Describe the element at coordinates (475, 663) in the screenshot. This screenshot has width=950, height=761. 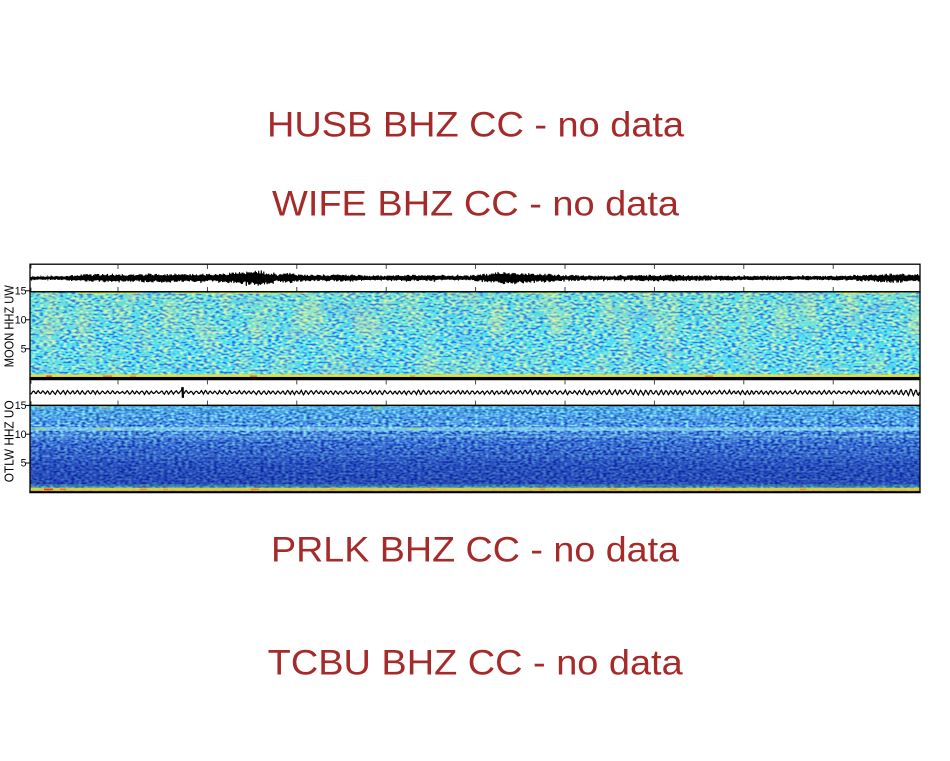
I see `svg-text: TCBU BHZ CC - no data` at that location.